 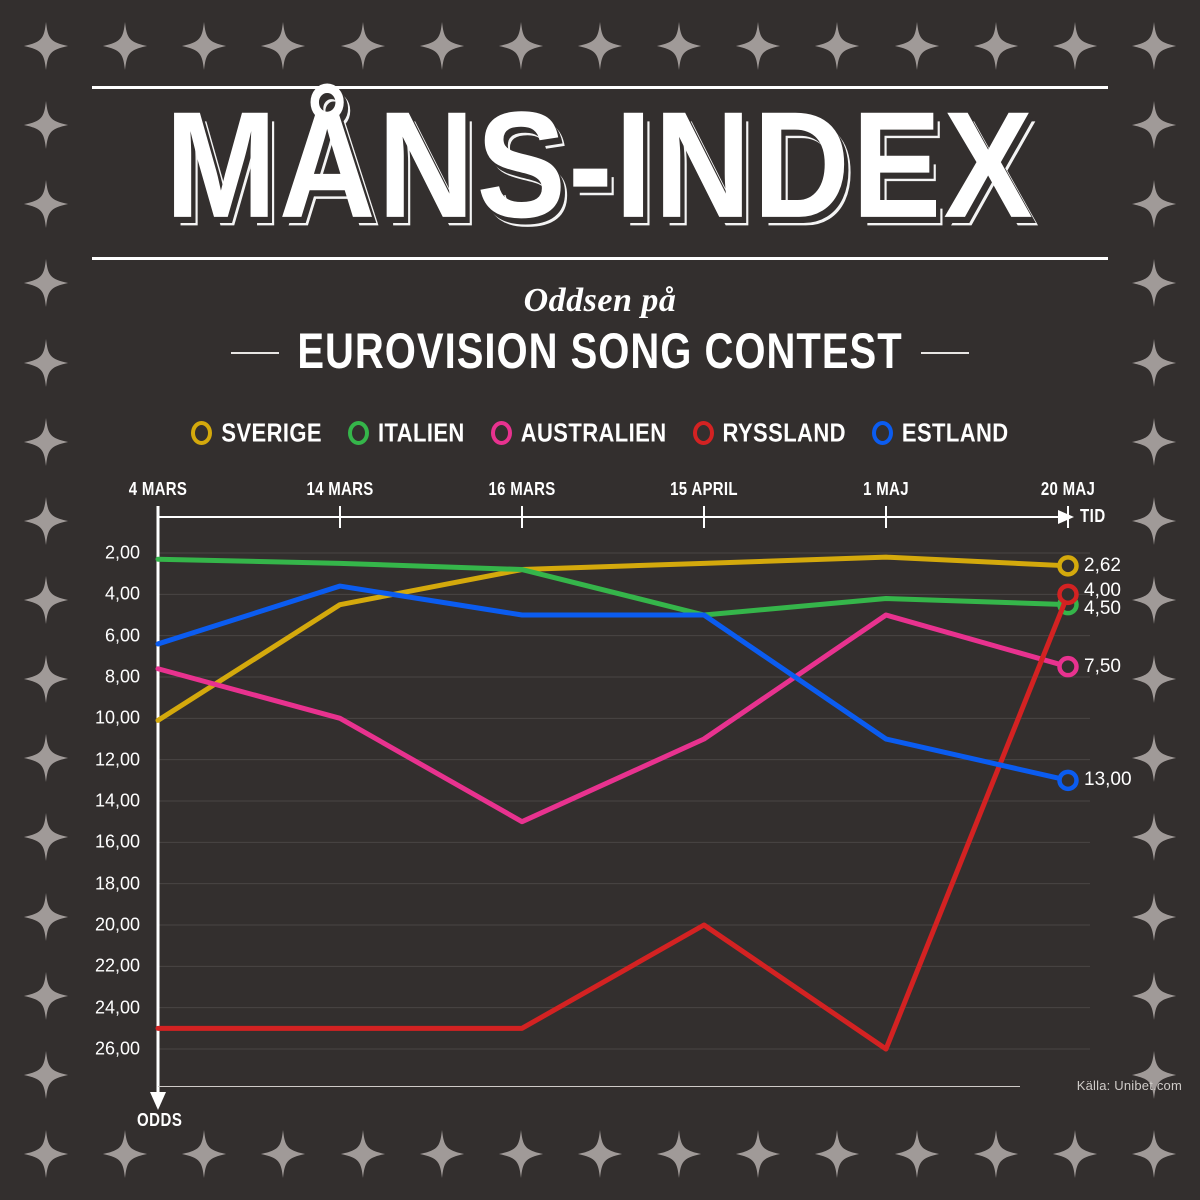 I want to click on series-line-sverige, so click(x=613, y=638).